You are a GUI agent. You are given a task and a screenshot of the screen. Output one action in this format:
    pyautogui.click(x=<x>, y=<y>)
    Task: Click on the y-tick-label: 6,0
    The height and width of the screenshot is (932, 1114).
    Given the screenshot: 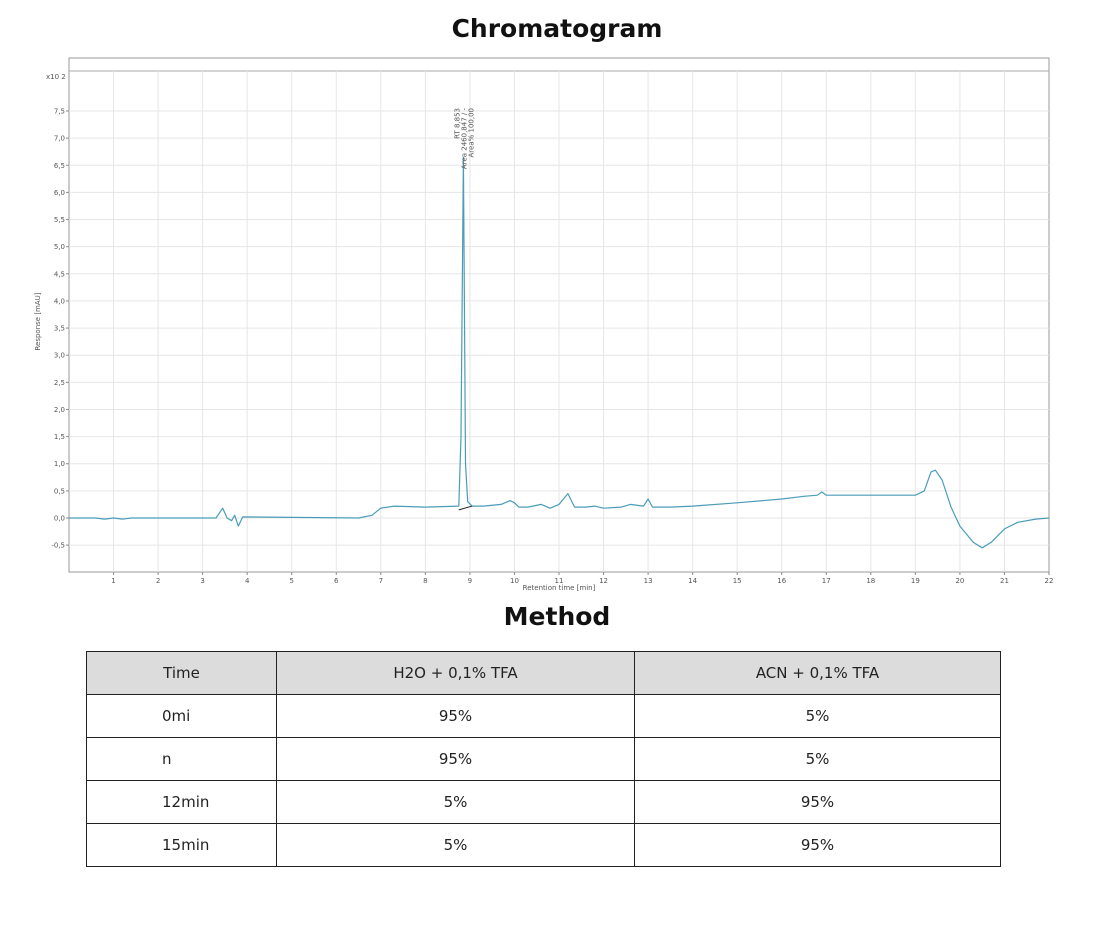 What is the action you would take?
    pyautogui.click(x=59, y=193)
    